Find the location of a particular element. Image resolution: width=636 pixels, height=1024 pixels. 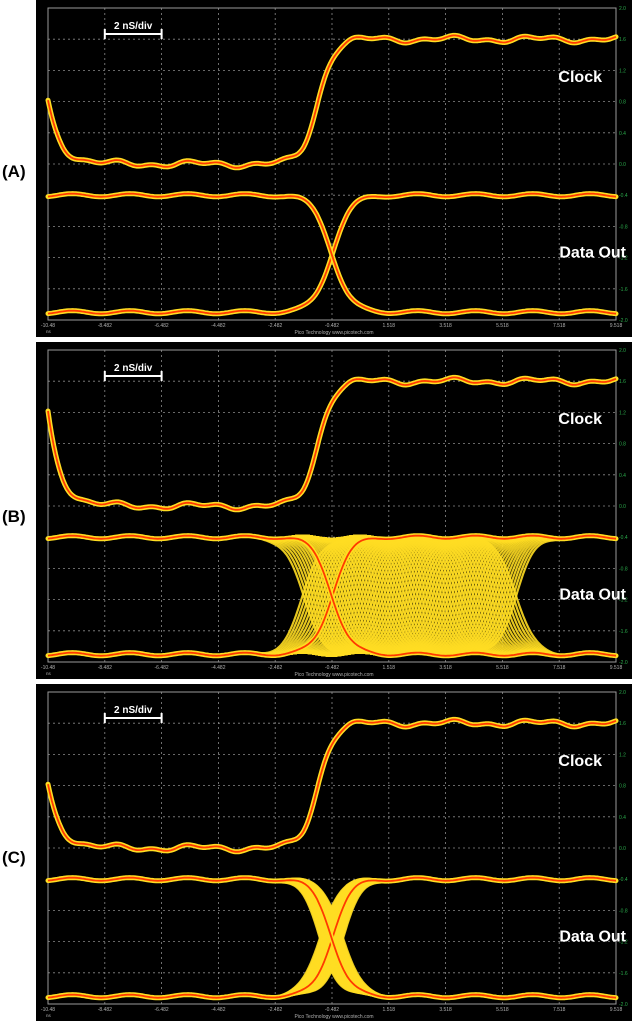

panel-label-a: (A) is located at coordinates (14, 171).